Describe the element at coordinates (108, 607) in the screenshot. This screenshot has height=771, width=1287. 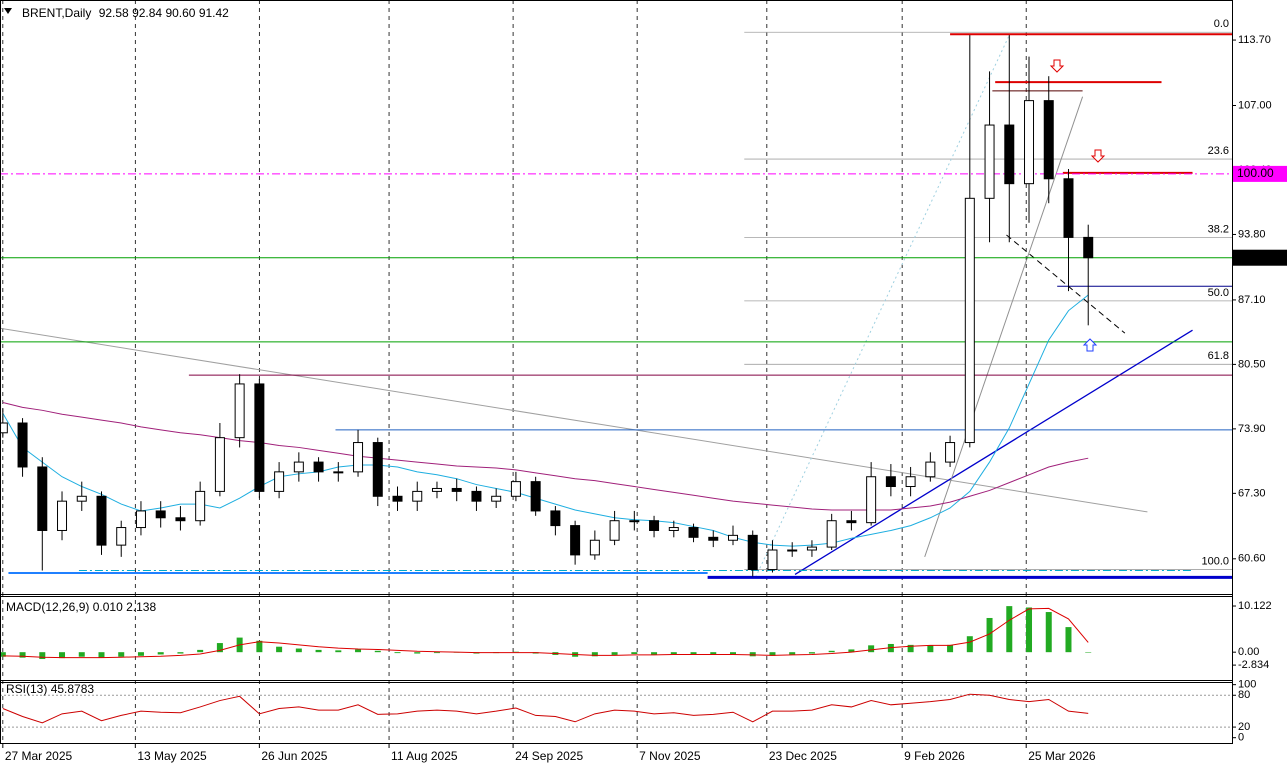
I see `macd-main: 0.010` at that location.